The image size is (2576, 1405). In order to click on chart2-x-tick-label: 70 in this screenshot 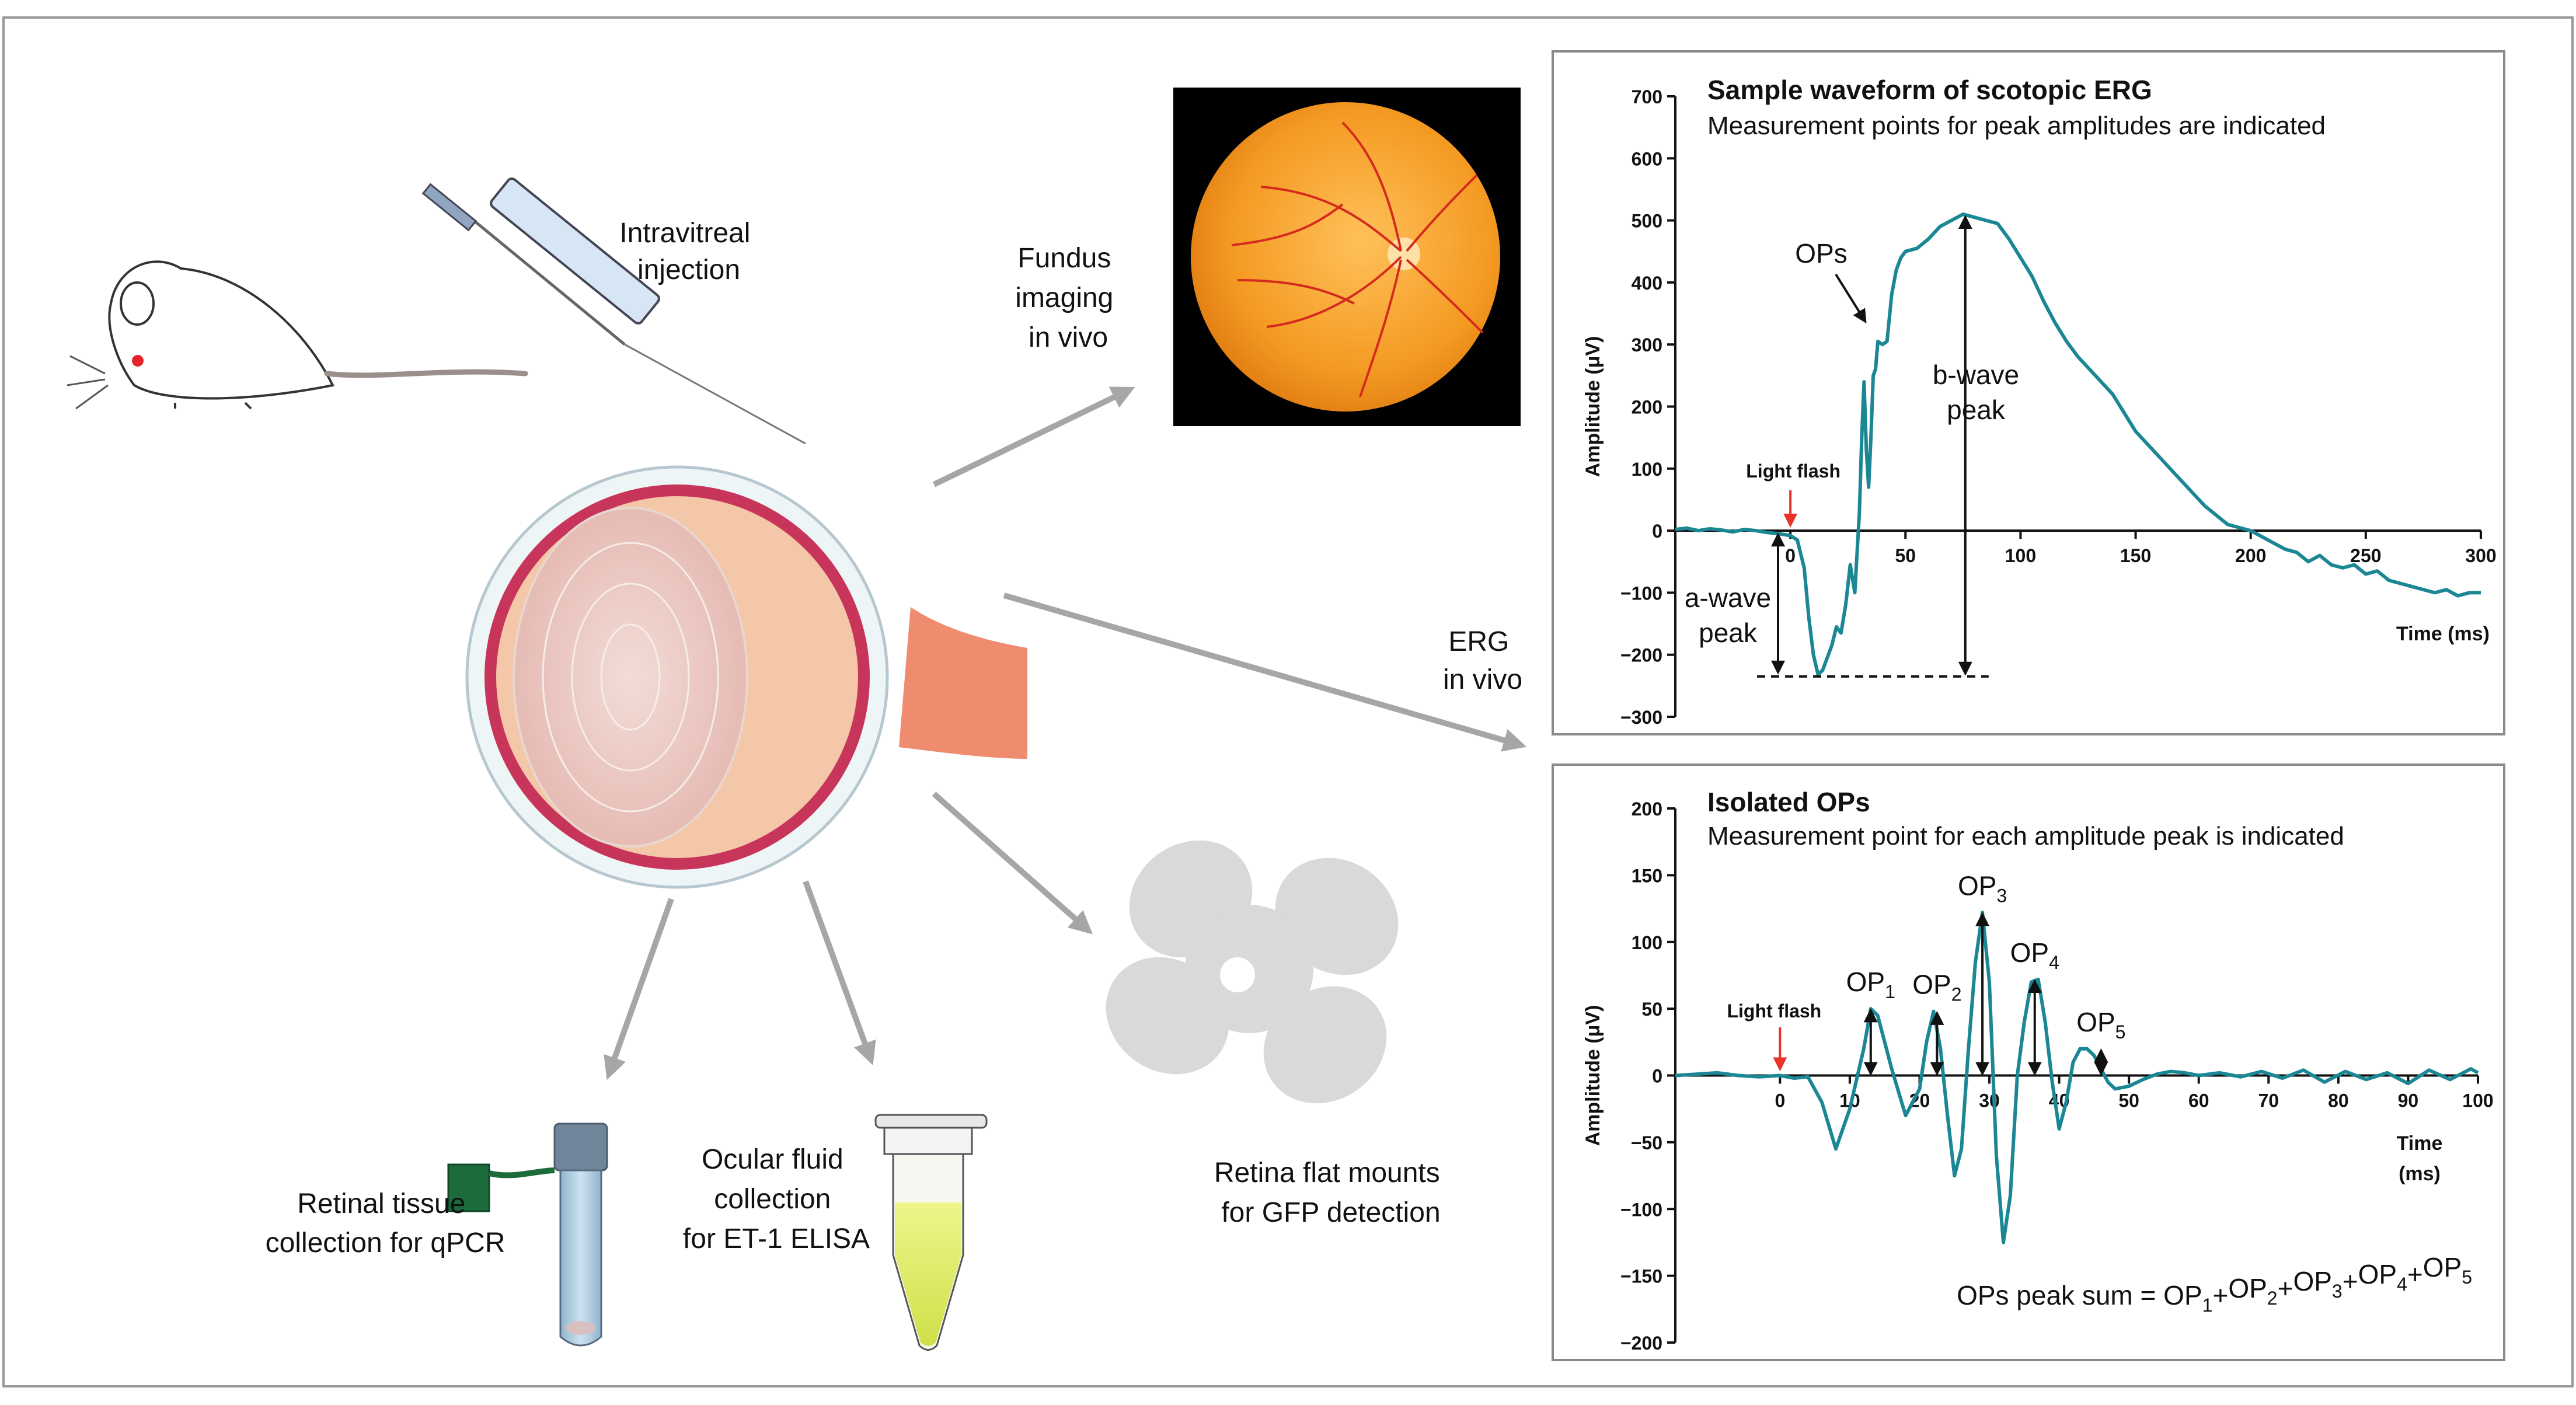, I will do `click(2268, 1100)`.